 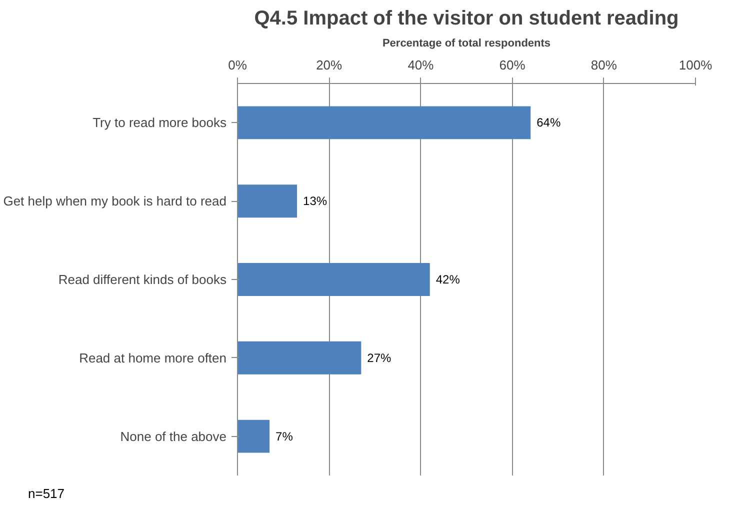 I want to click on x-tick-label: 100%, so click(x=695, y=65).